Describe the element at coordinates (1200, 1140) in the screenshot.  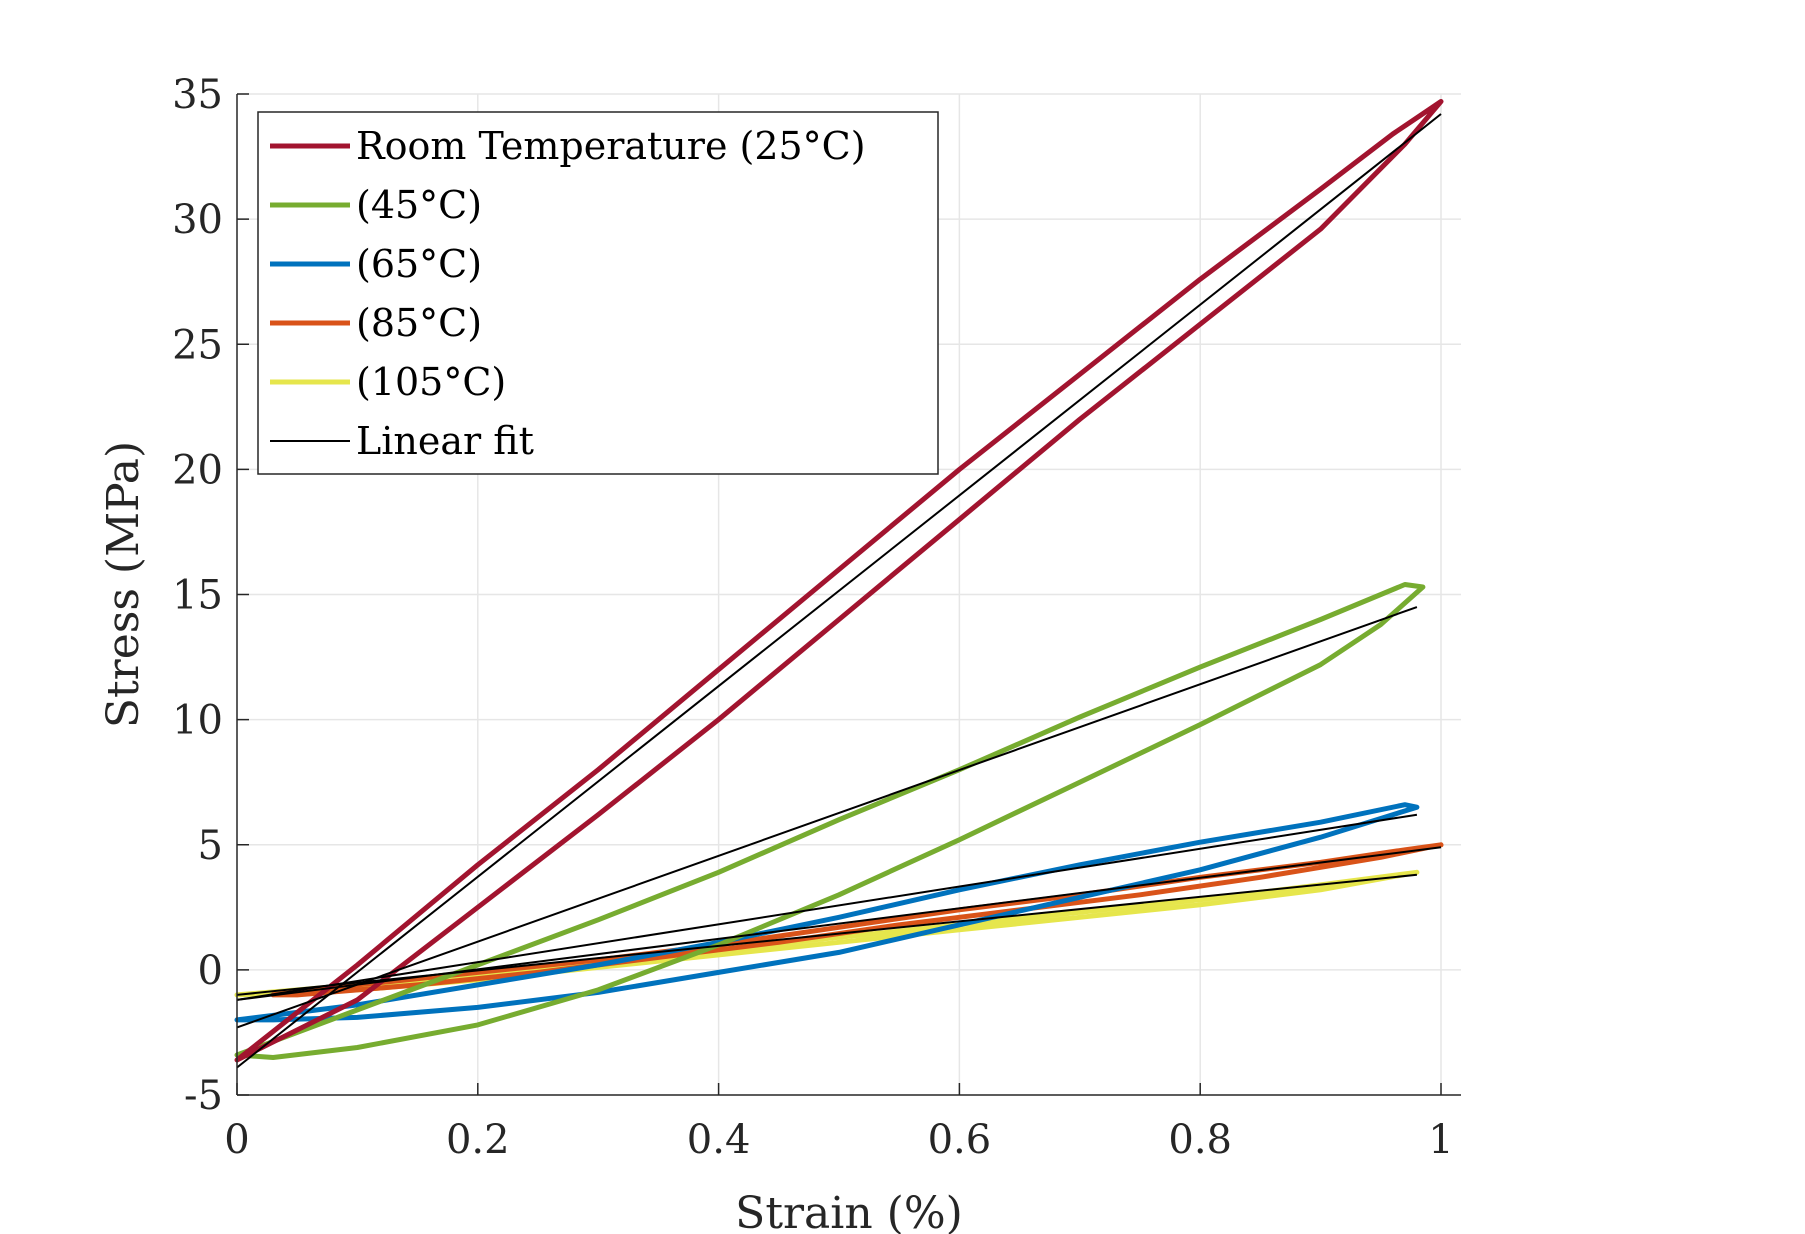
I see `x-tick-label: 0.8` at that location.